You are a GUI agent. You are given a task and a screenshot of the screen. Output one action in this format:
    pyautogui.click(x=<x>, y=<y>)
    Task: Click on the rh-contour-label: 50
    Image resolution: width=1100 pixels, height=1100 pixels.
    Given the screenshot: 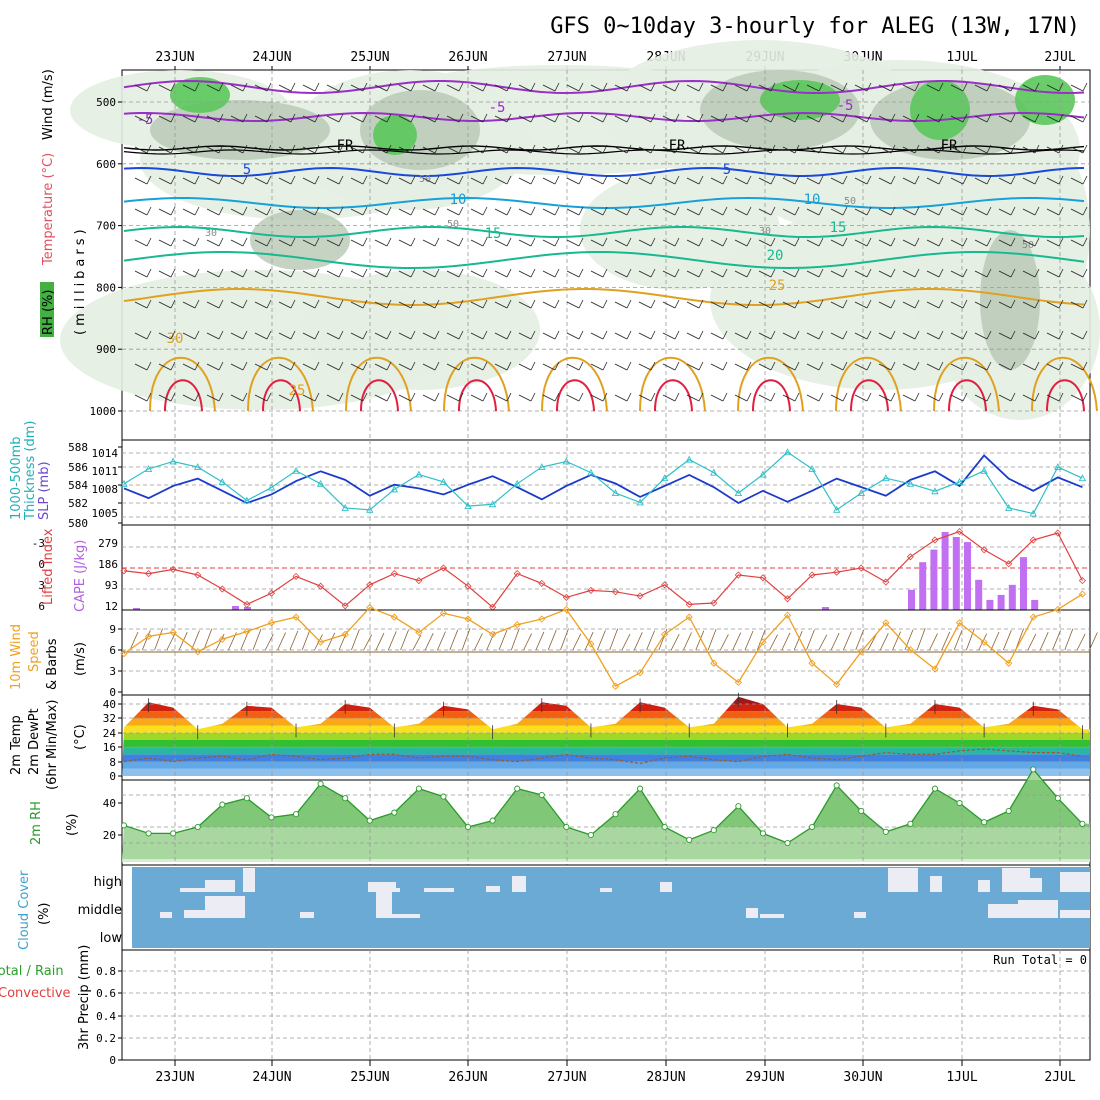 What is the action you would take?
    pyautogui.click(x=425, y=179)
    